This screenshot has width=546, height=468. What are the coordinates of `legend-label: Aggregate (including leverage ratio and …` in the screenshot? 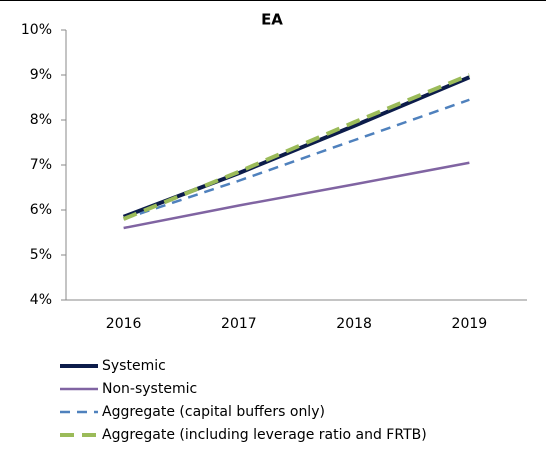 It's located at (264, 435).